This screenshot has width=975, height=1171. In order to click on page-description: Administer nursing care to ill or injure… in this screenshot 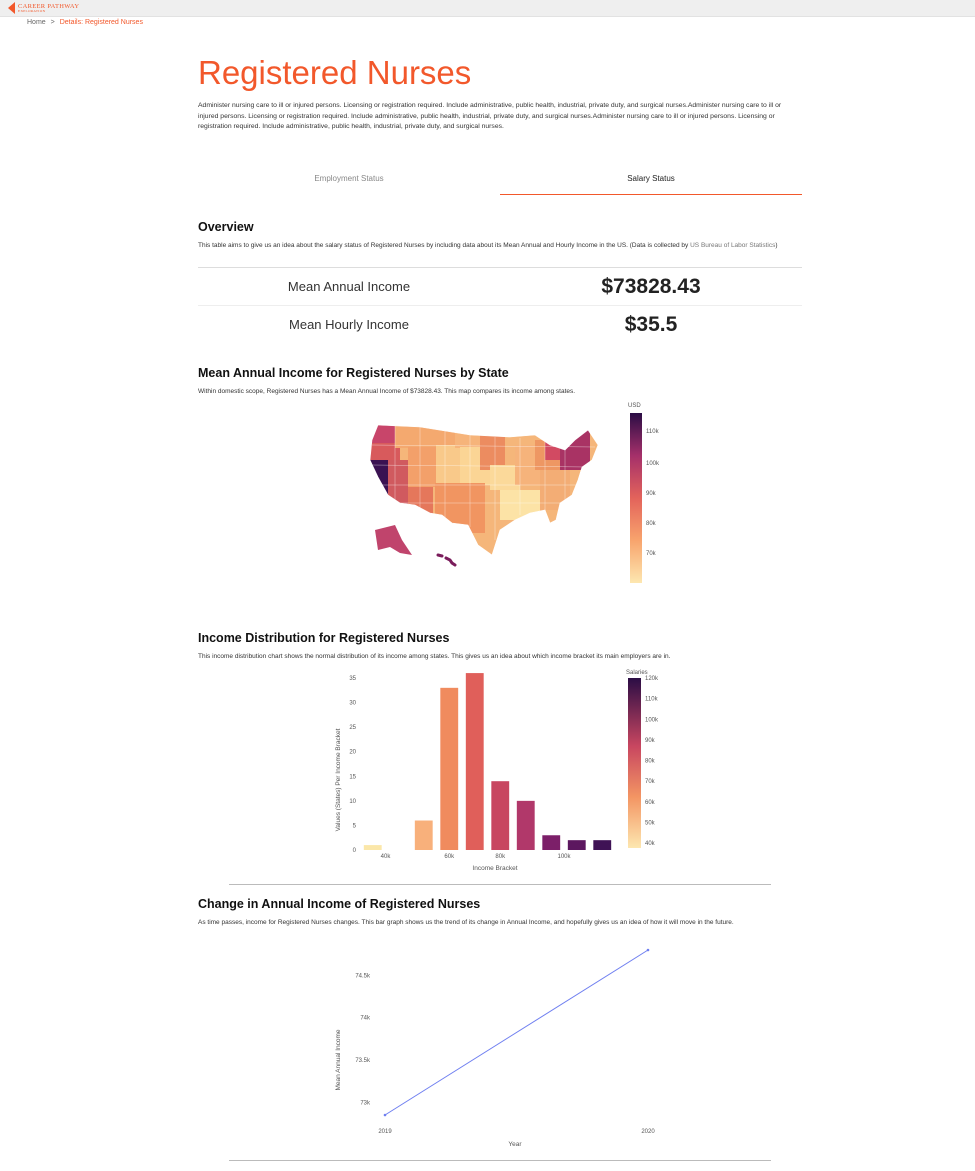, I will do `click(490, 116)`.